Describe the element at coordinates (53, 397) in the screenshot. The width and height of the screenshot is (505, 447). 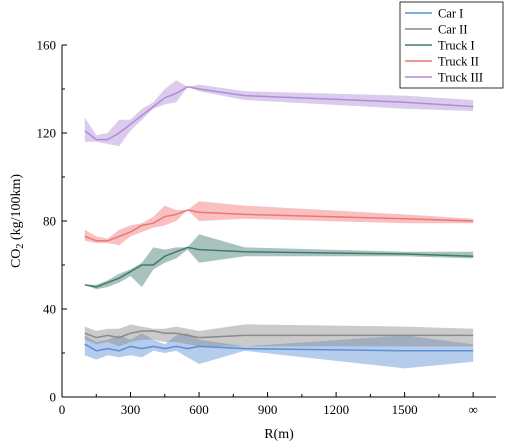
I see `y-tick-label: 0` at that location.